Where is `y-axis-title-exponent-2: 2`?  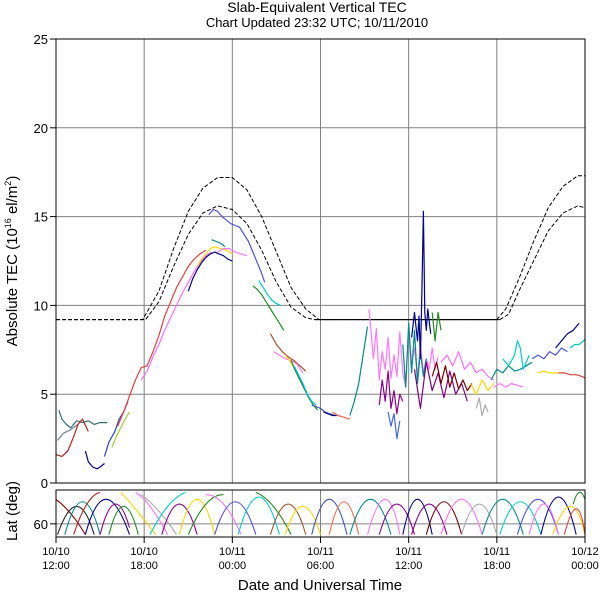 y-axis-title-exponent-2: 2 is located at coordinates (8, 183).